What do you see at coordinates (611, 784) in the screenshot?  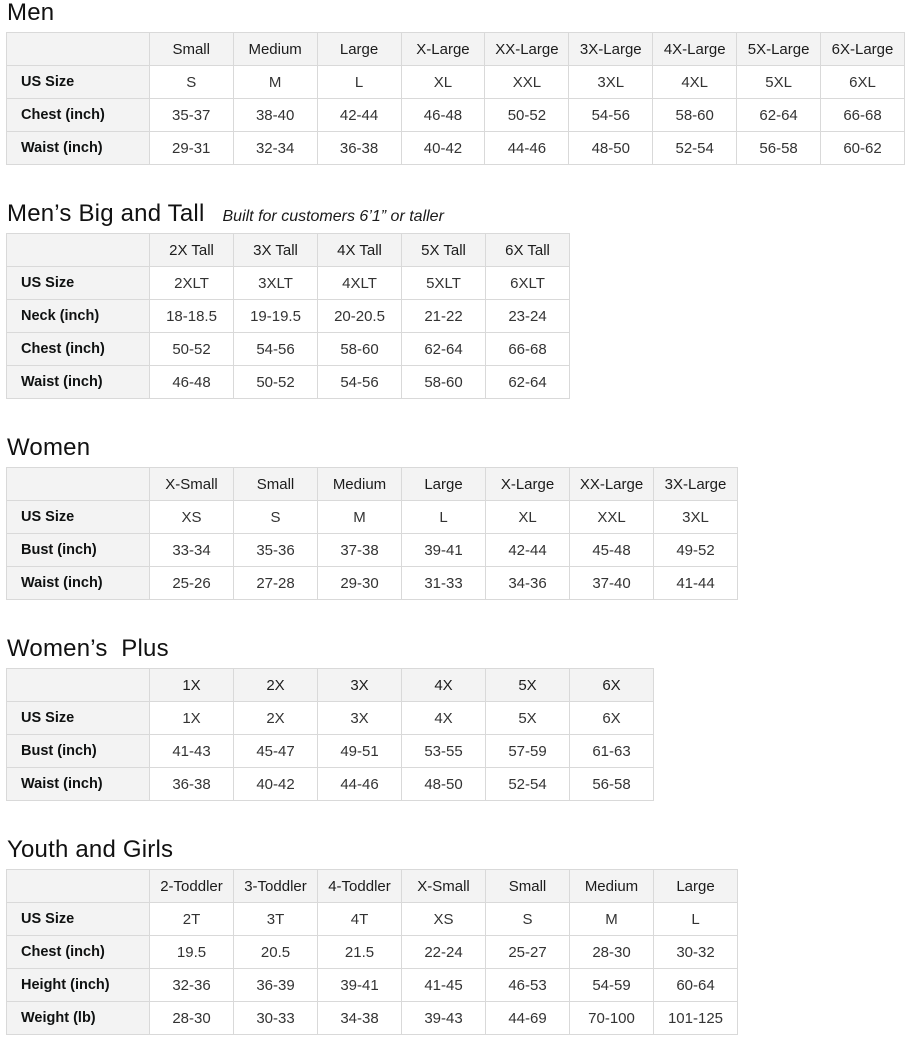 I see `size-cell: 56-58` at bounding box center [611, 784].